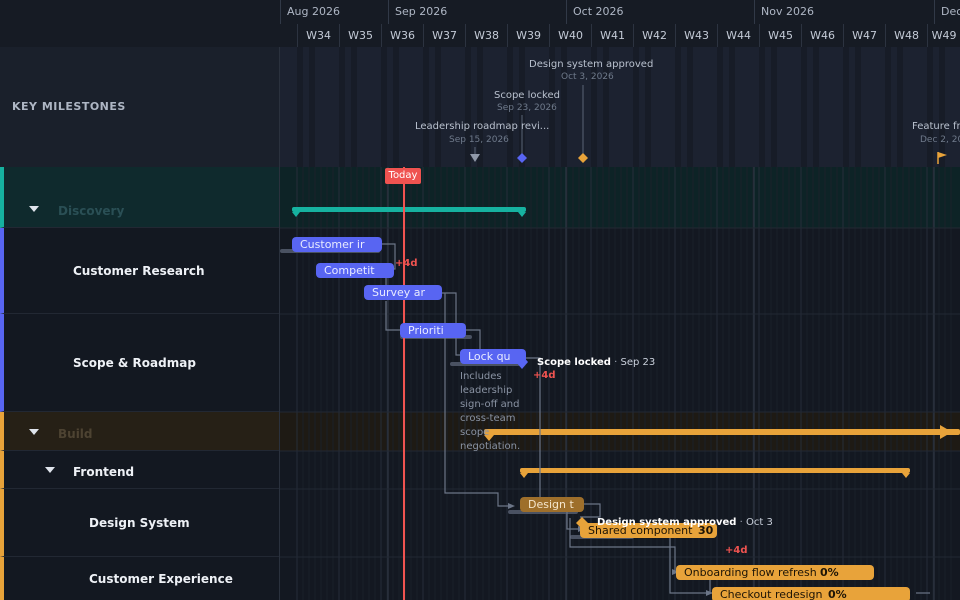  Describe the element at coordinates (552, 504) in the screenshot. I see `task-bar-design-tokens: Design t` at that location.